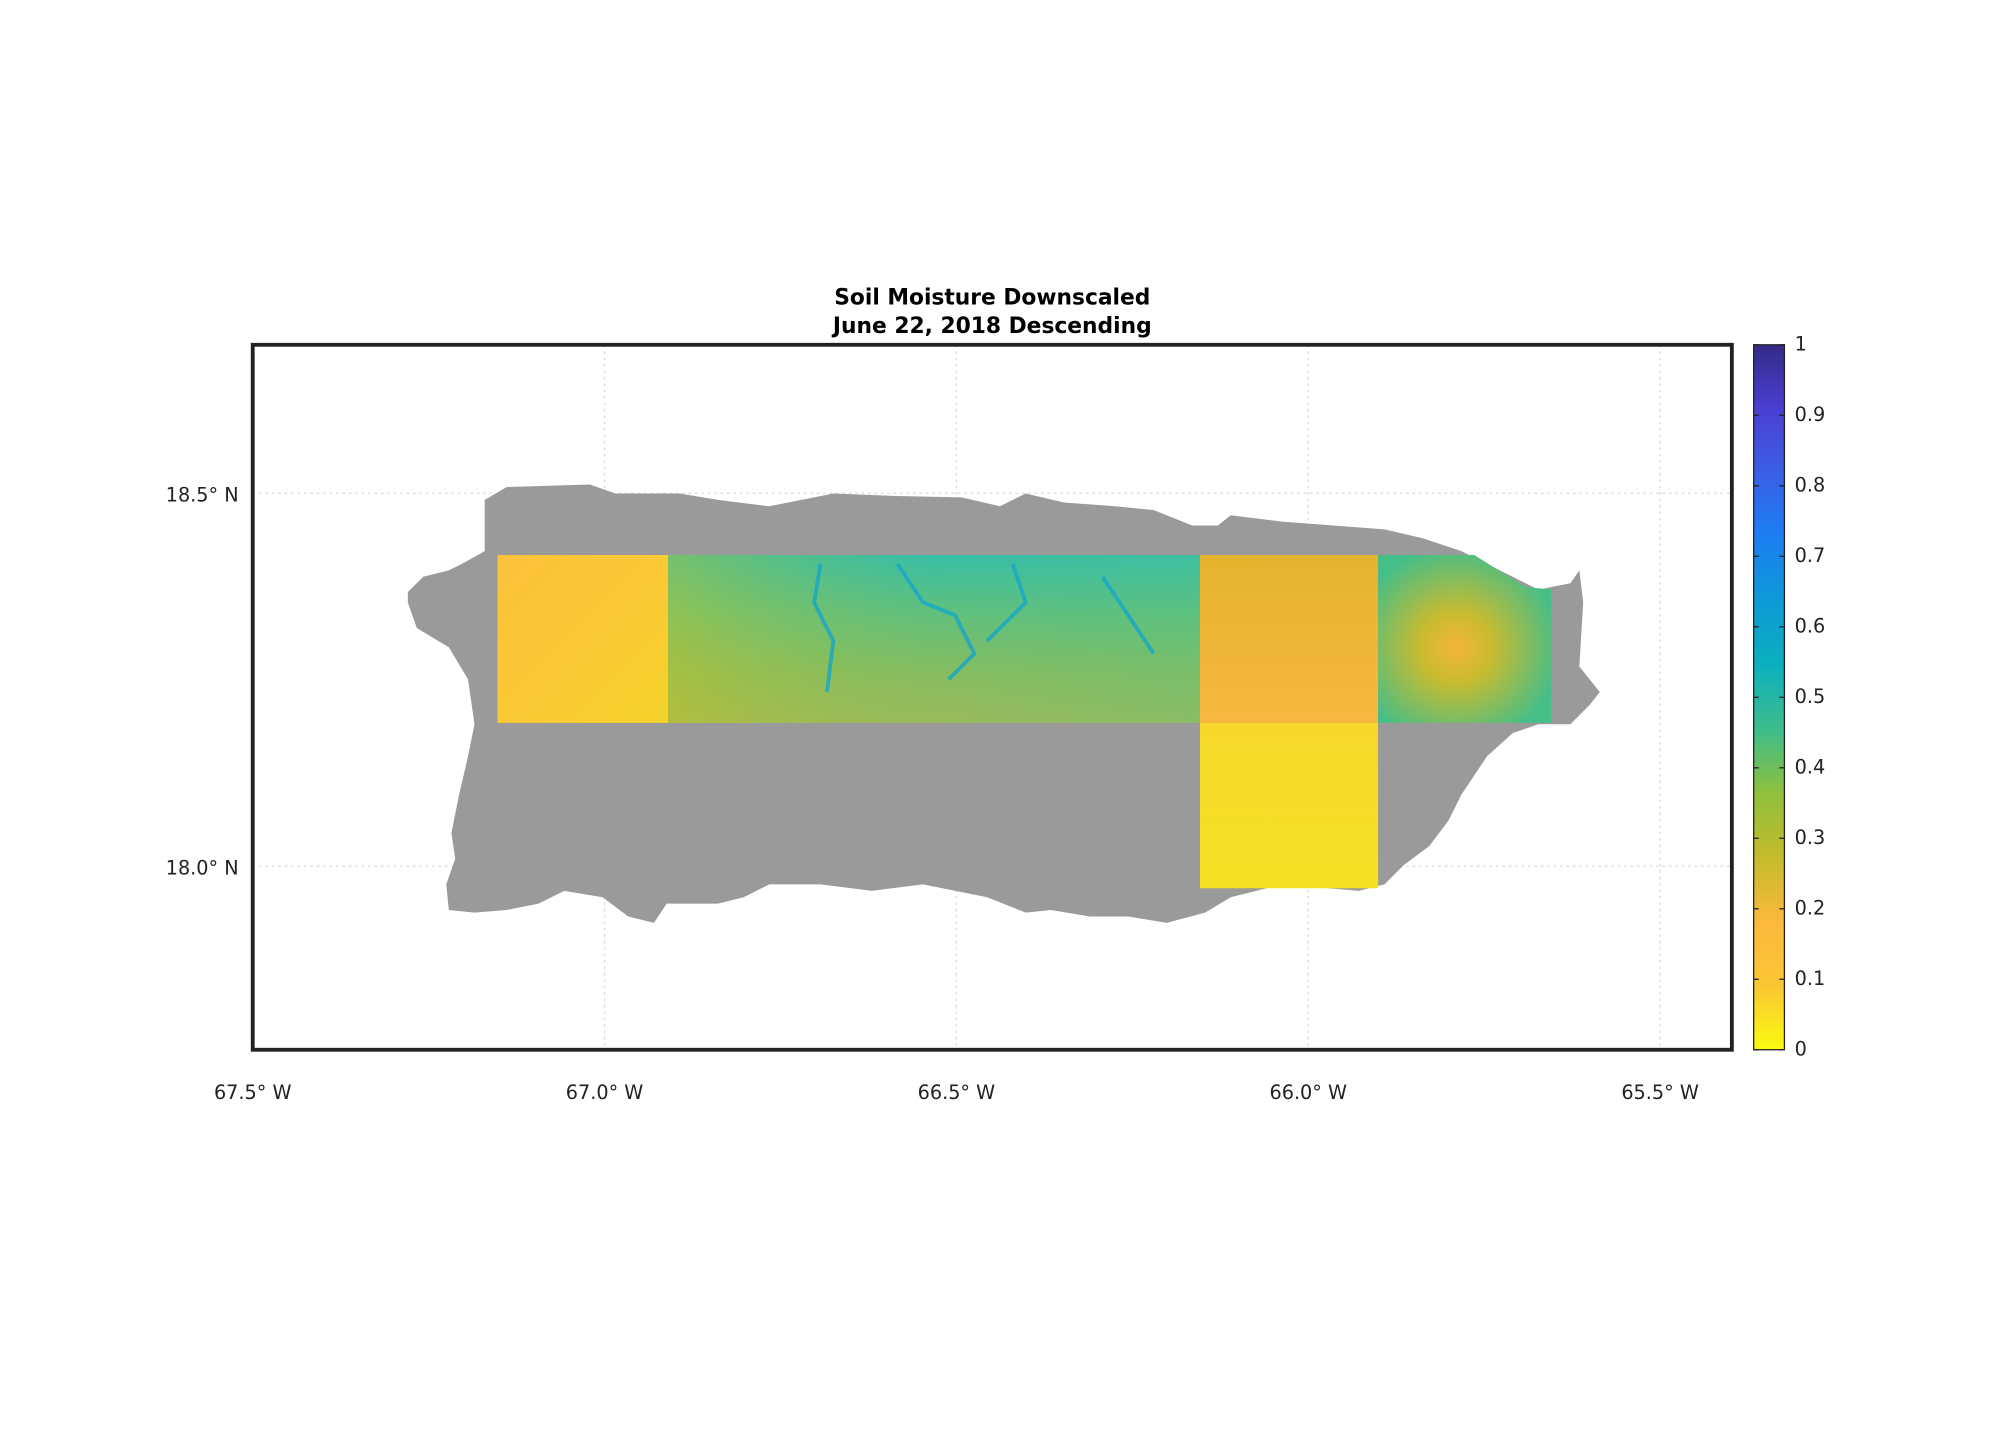 This screenshot has width=1991, height=1433. What do you see at coordinates (1801, 1048) in the screenshot?
I see `colorbar-tick-label: 0` at bounding box center [1801, 1048].